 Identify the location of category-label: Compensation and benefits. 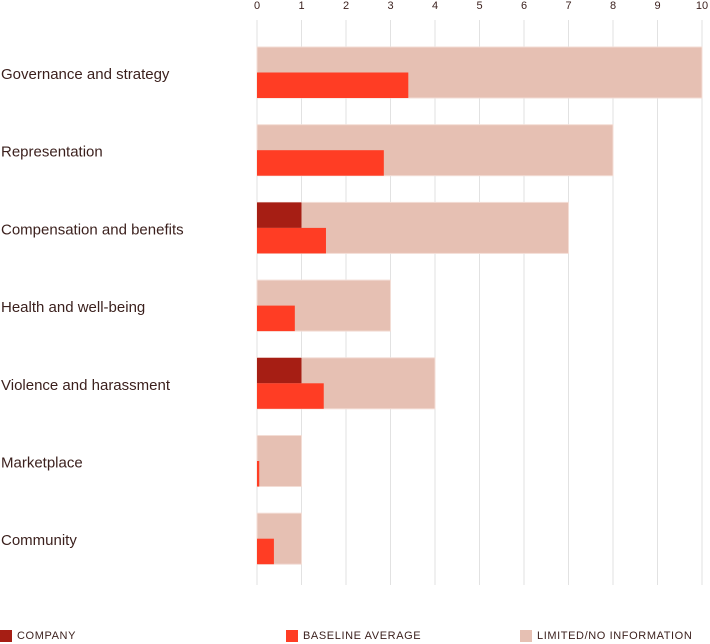
(92, 229).